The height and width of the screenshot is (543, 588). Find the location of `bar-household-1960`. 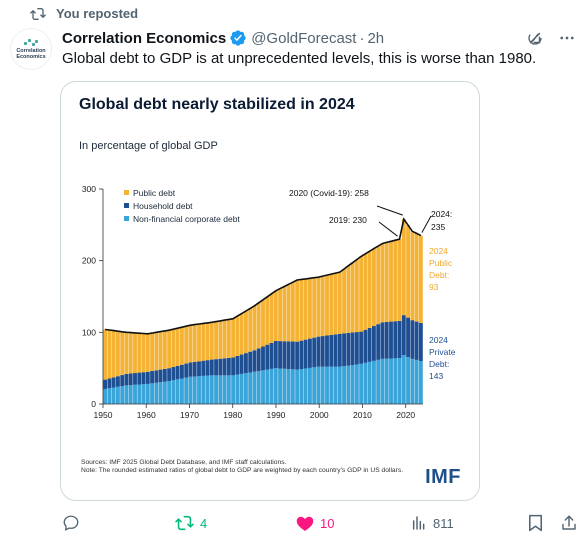

bar-household-1960 is located at coordinates (147, 377).